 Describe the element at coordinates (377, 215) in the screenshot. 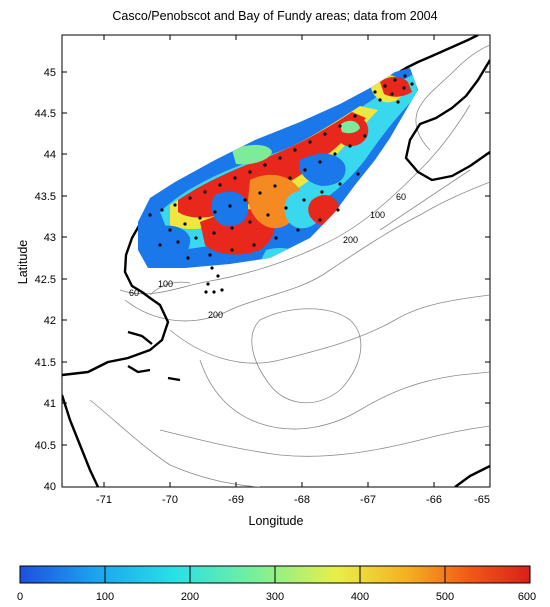

I see `contour-label-100-east: 100` at that location.